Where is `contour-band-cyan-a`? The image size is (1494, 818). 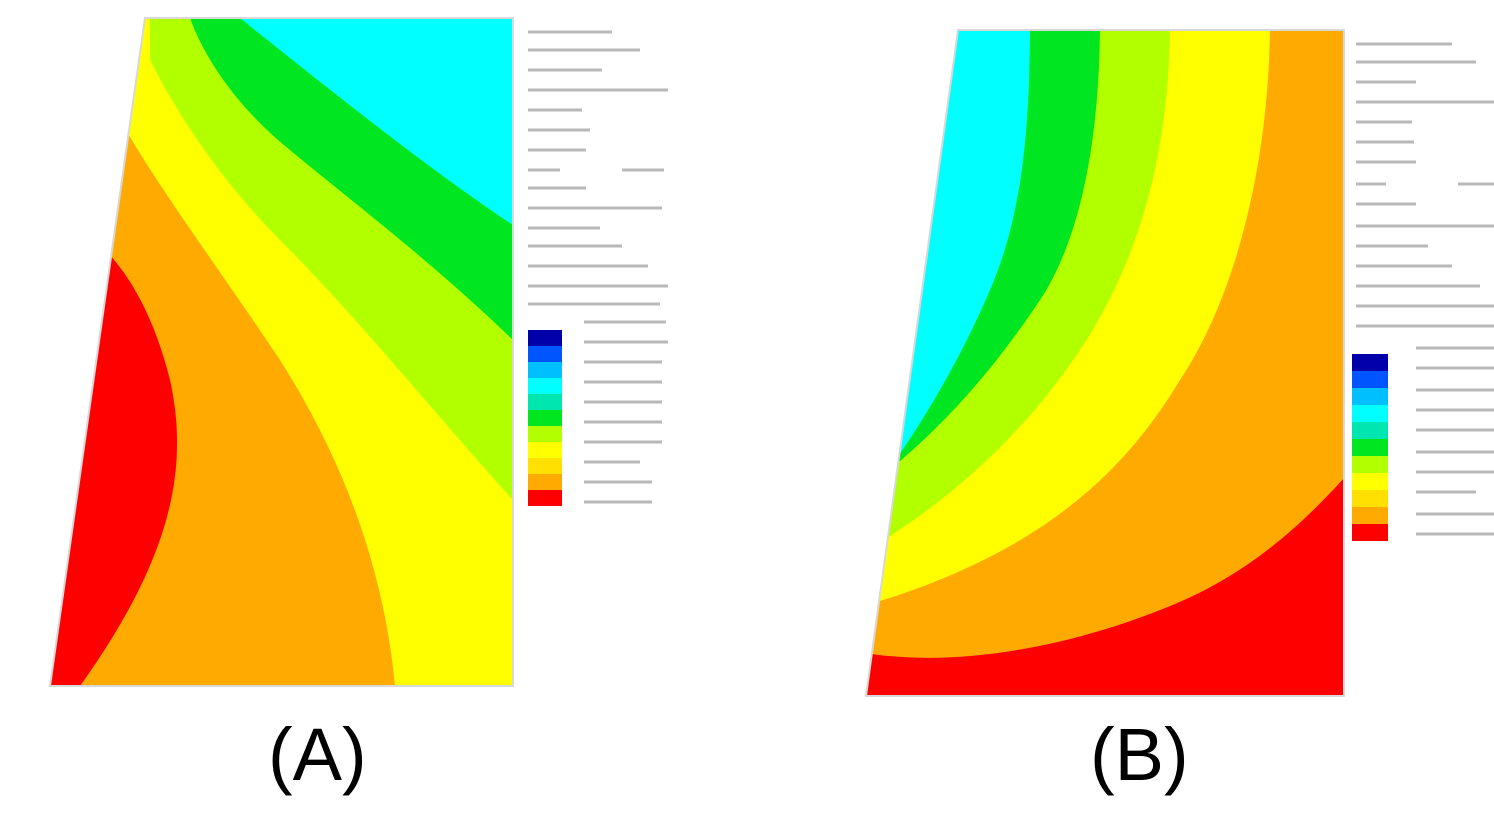
contour-band-cyan-a is located at coordinates (376, 121).